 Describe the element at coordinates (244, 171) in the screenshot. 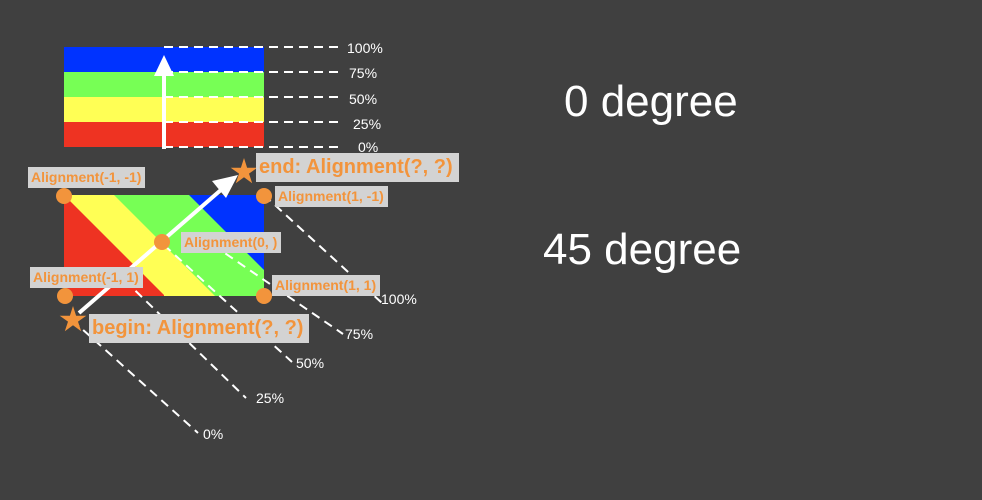

I see `end-star-icon` at that location.